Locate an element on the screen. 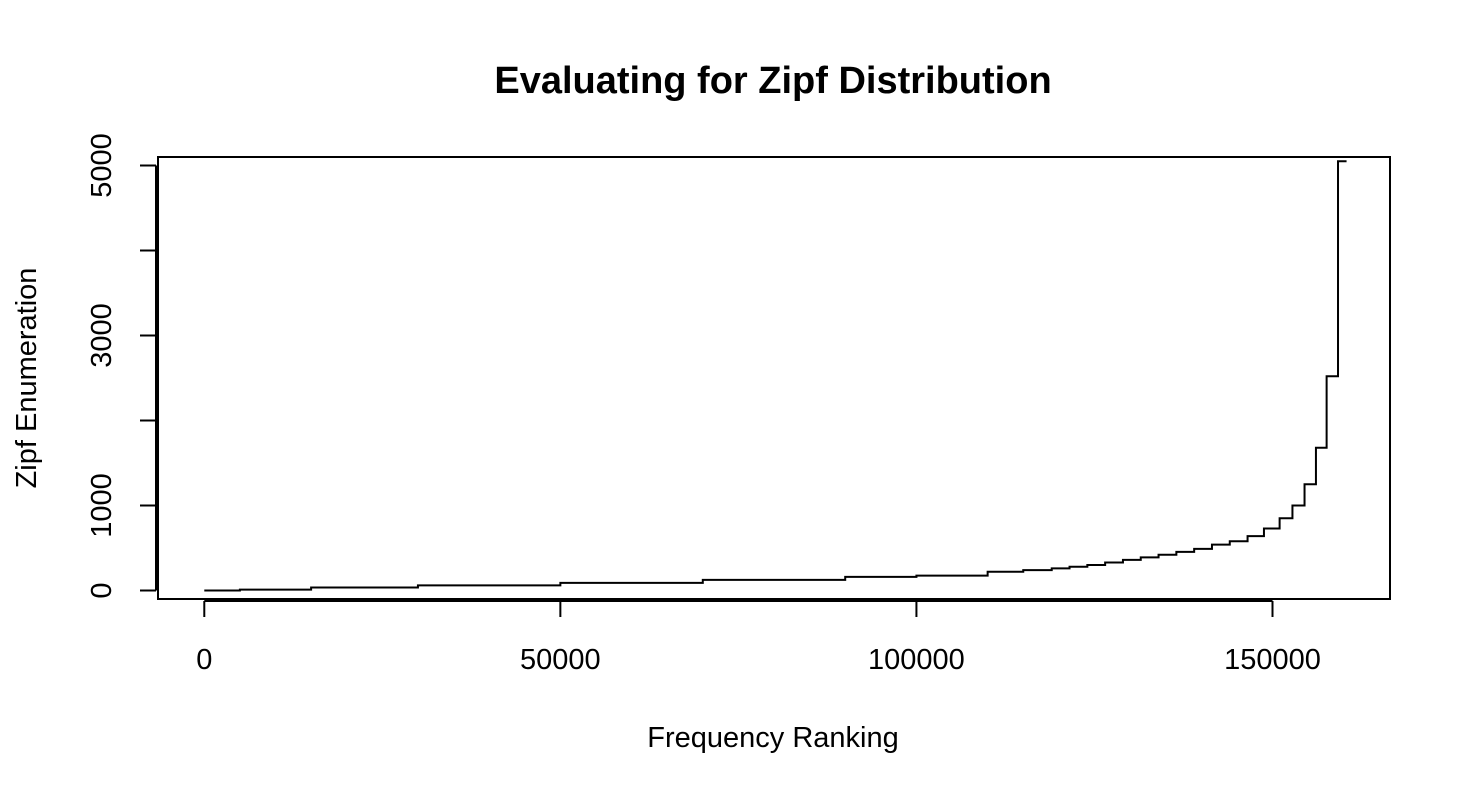  x-tick-label: 150000 is located at coordinates (1272, 660).